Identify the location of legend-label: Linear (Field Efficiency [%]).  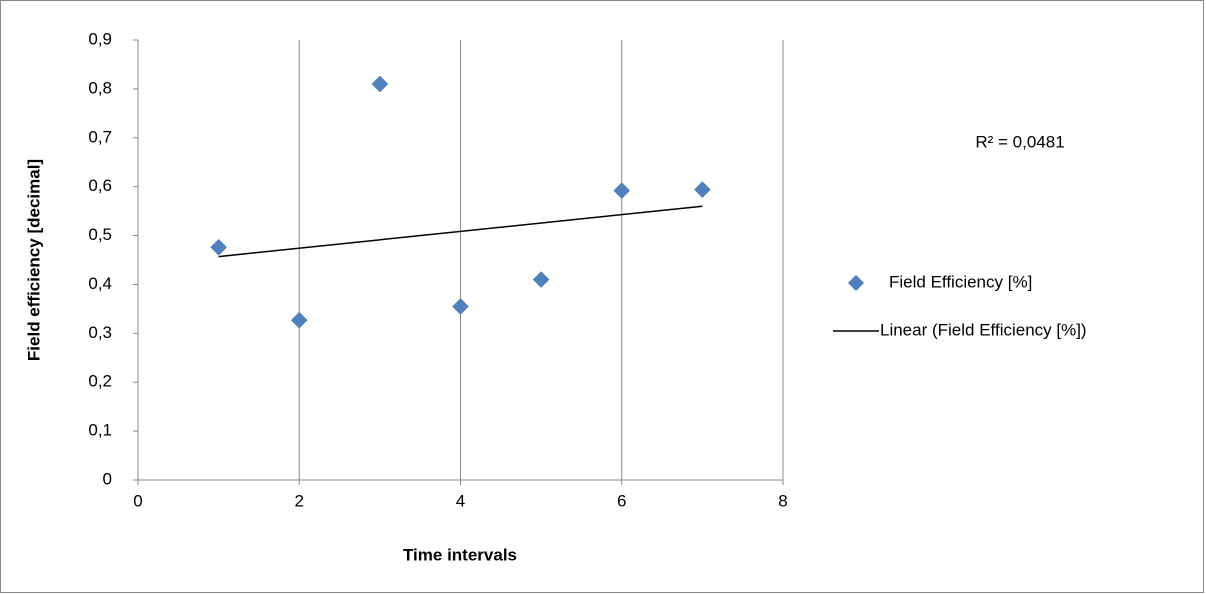
(983, 329).